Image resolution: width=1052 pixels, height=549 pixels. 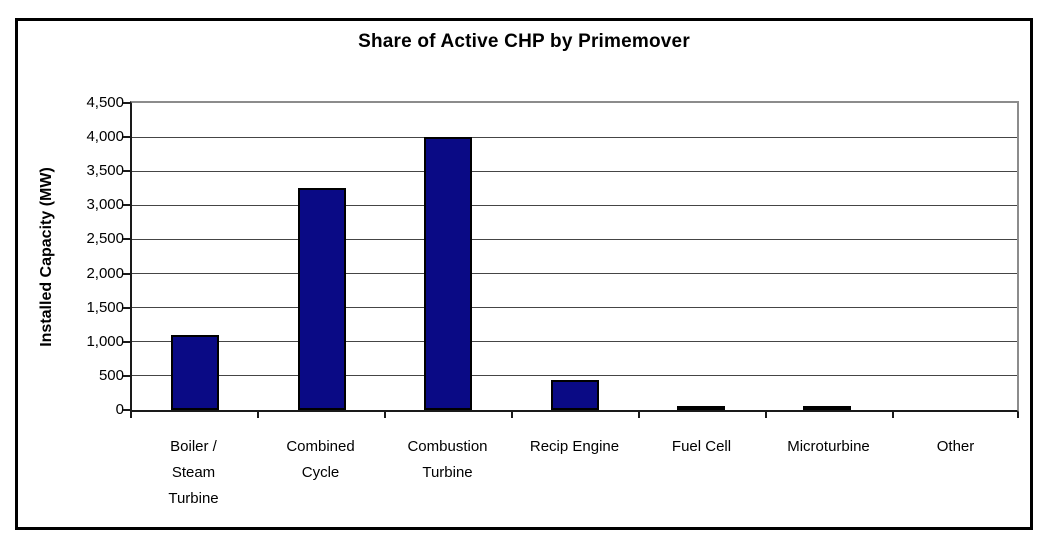 What do you see at coordinates (827, 408) in the screenshot?
I see `bar-microturbine` at bounding box center [827, 408].